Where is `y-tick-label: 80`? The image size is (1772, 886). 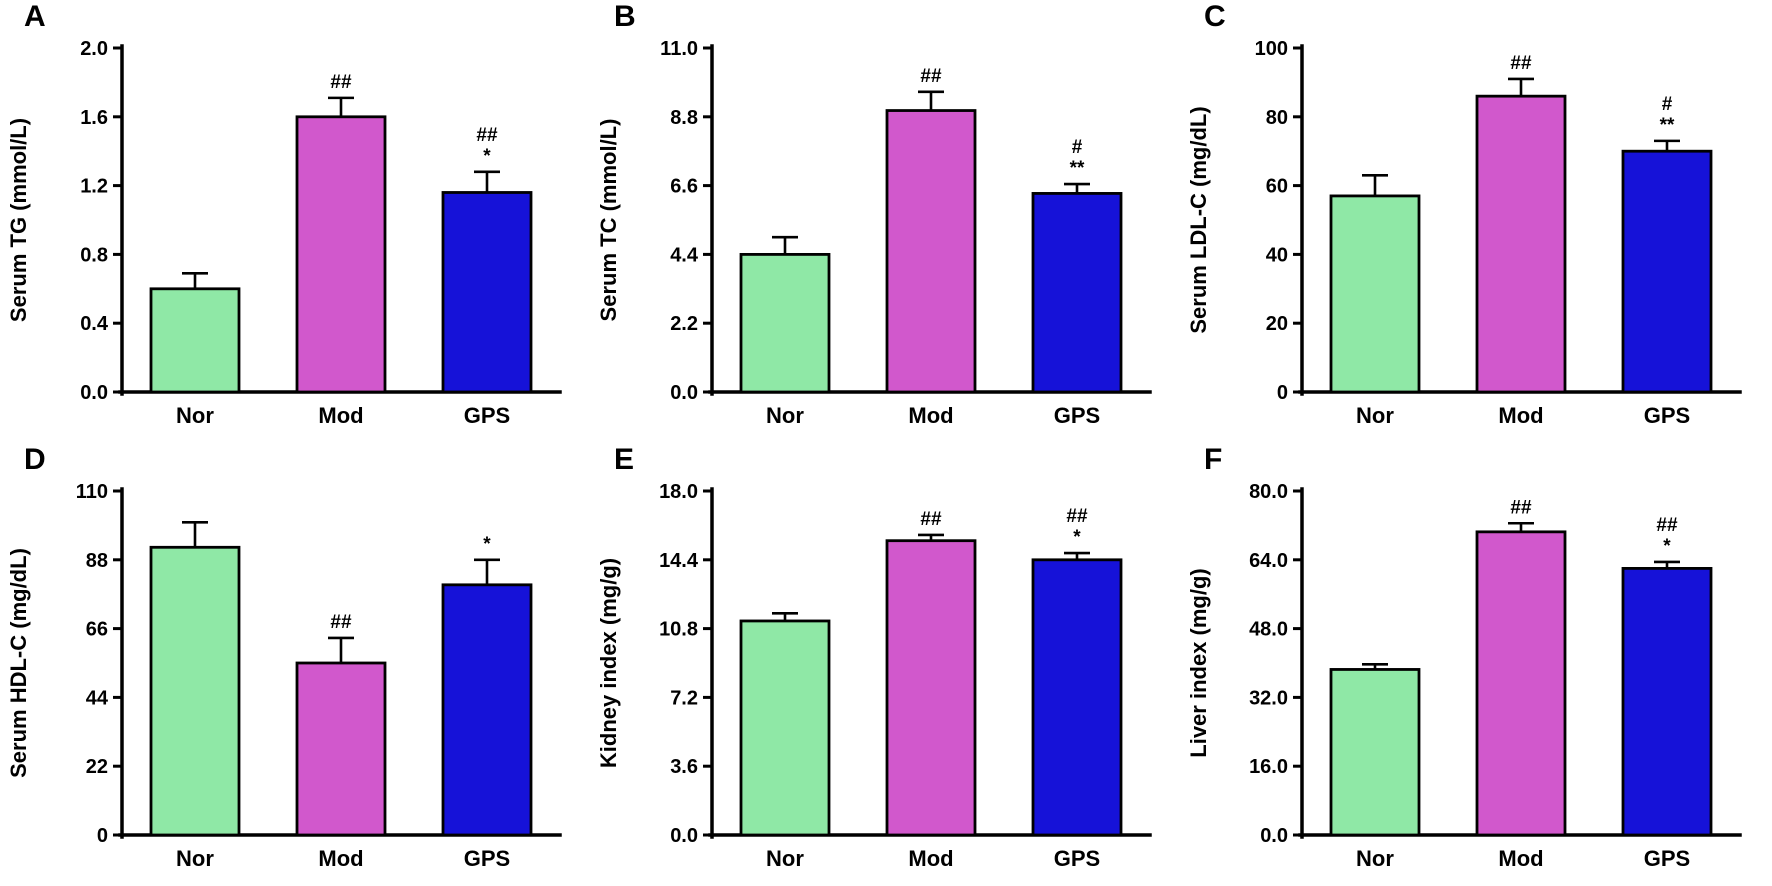
y-tick-label: 80 is located at coordinates (1277, 118).